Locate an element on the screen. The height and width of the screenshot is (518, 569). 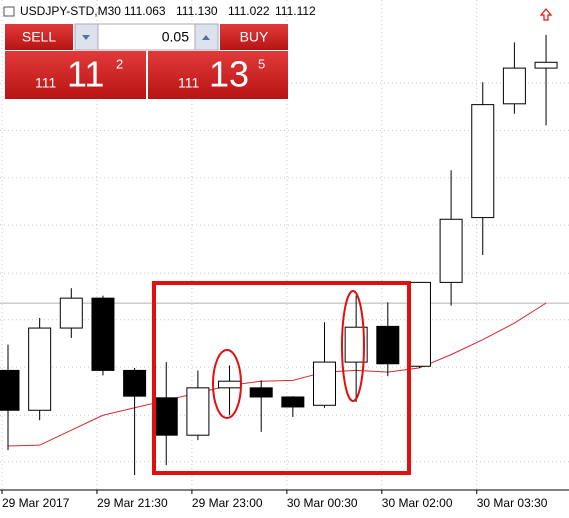
symbol-icon is located at coordinates (9, 11).